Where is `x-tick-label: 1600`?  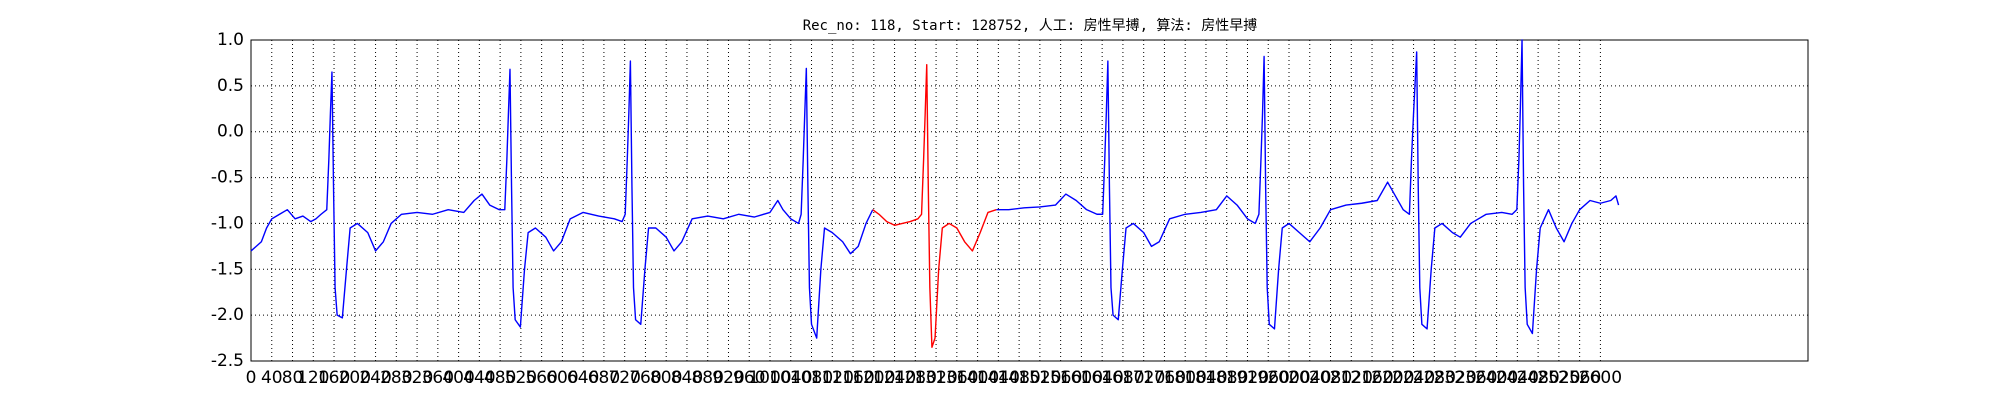 x-tick-label: 1600 is located at coordinates (1081, 378).